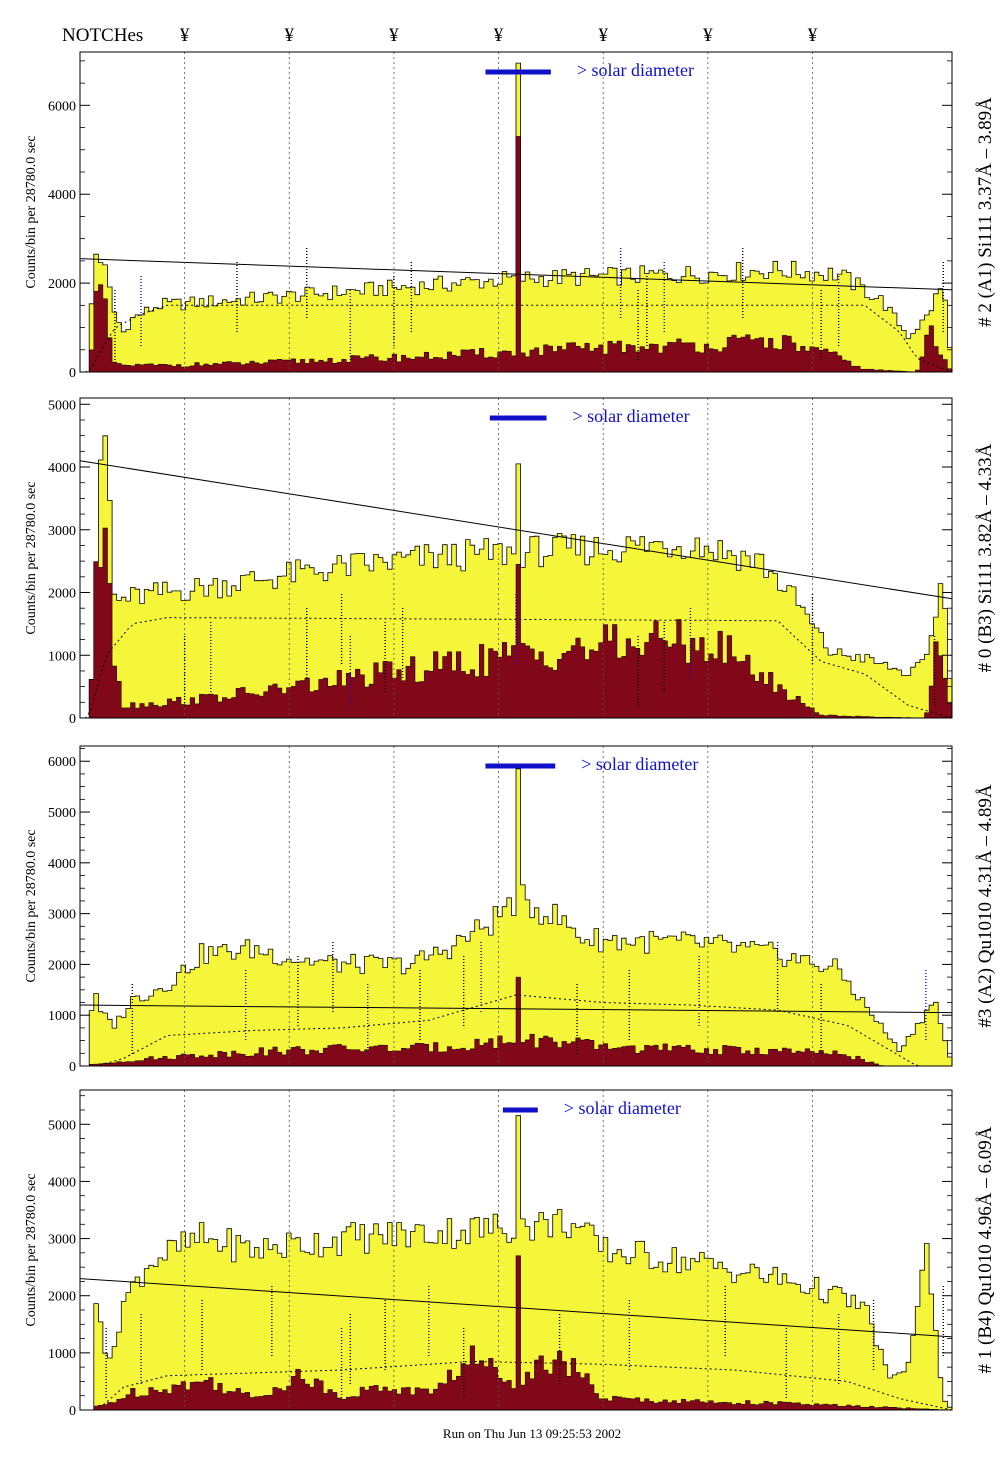  I want to click on panel-range-label: # 2 (A1) Si111 3.37Å – 3.89Å, so click(985, 212).